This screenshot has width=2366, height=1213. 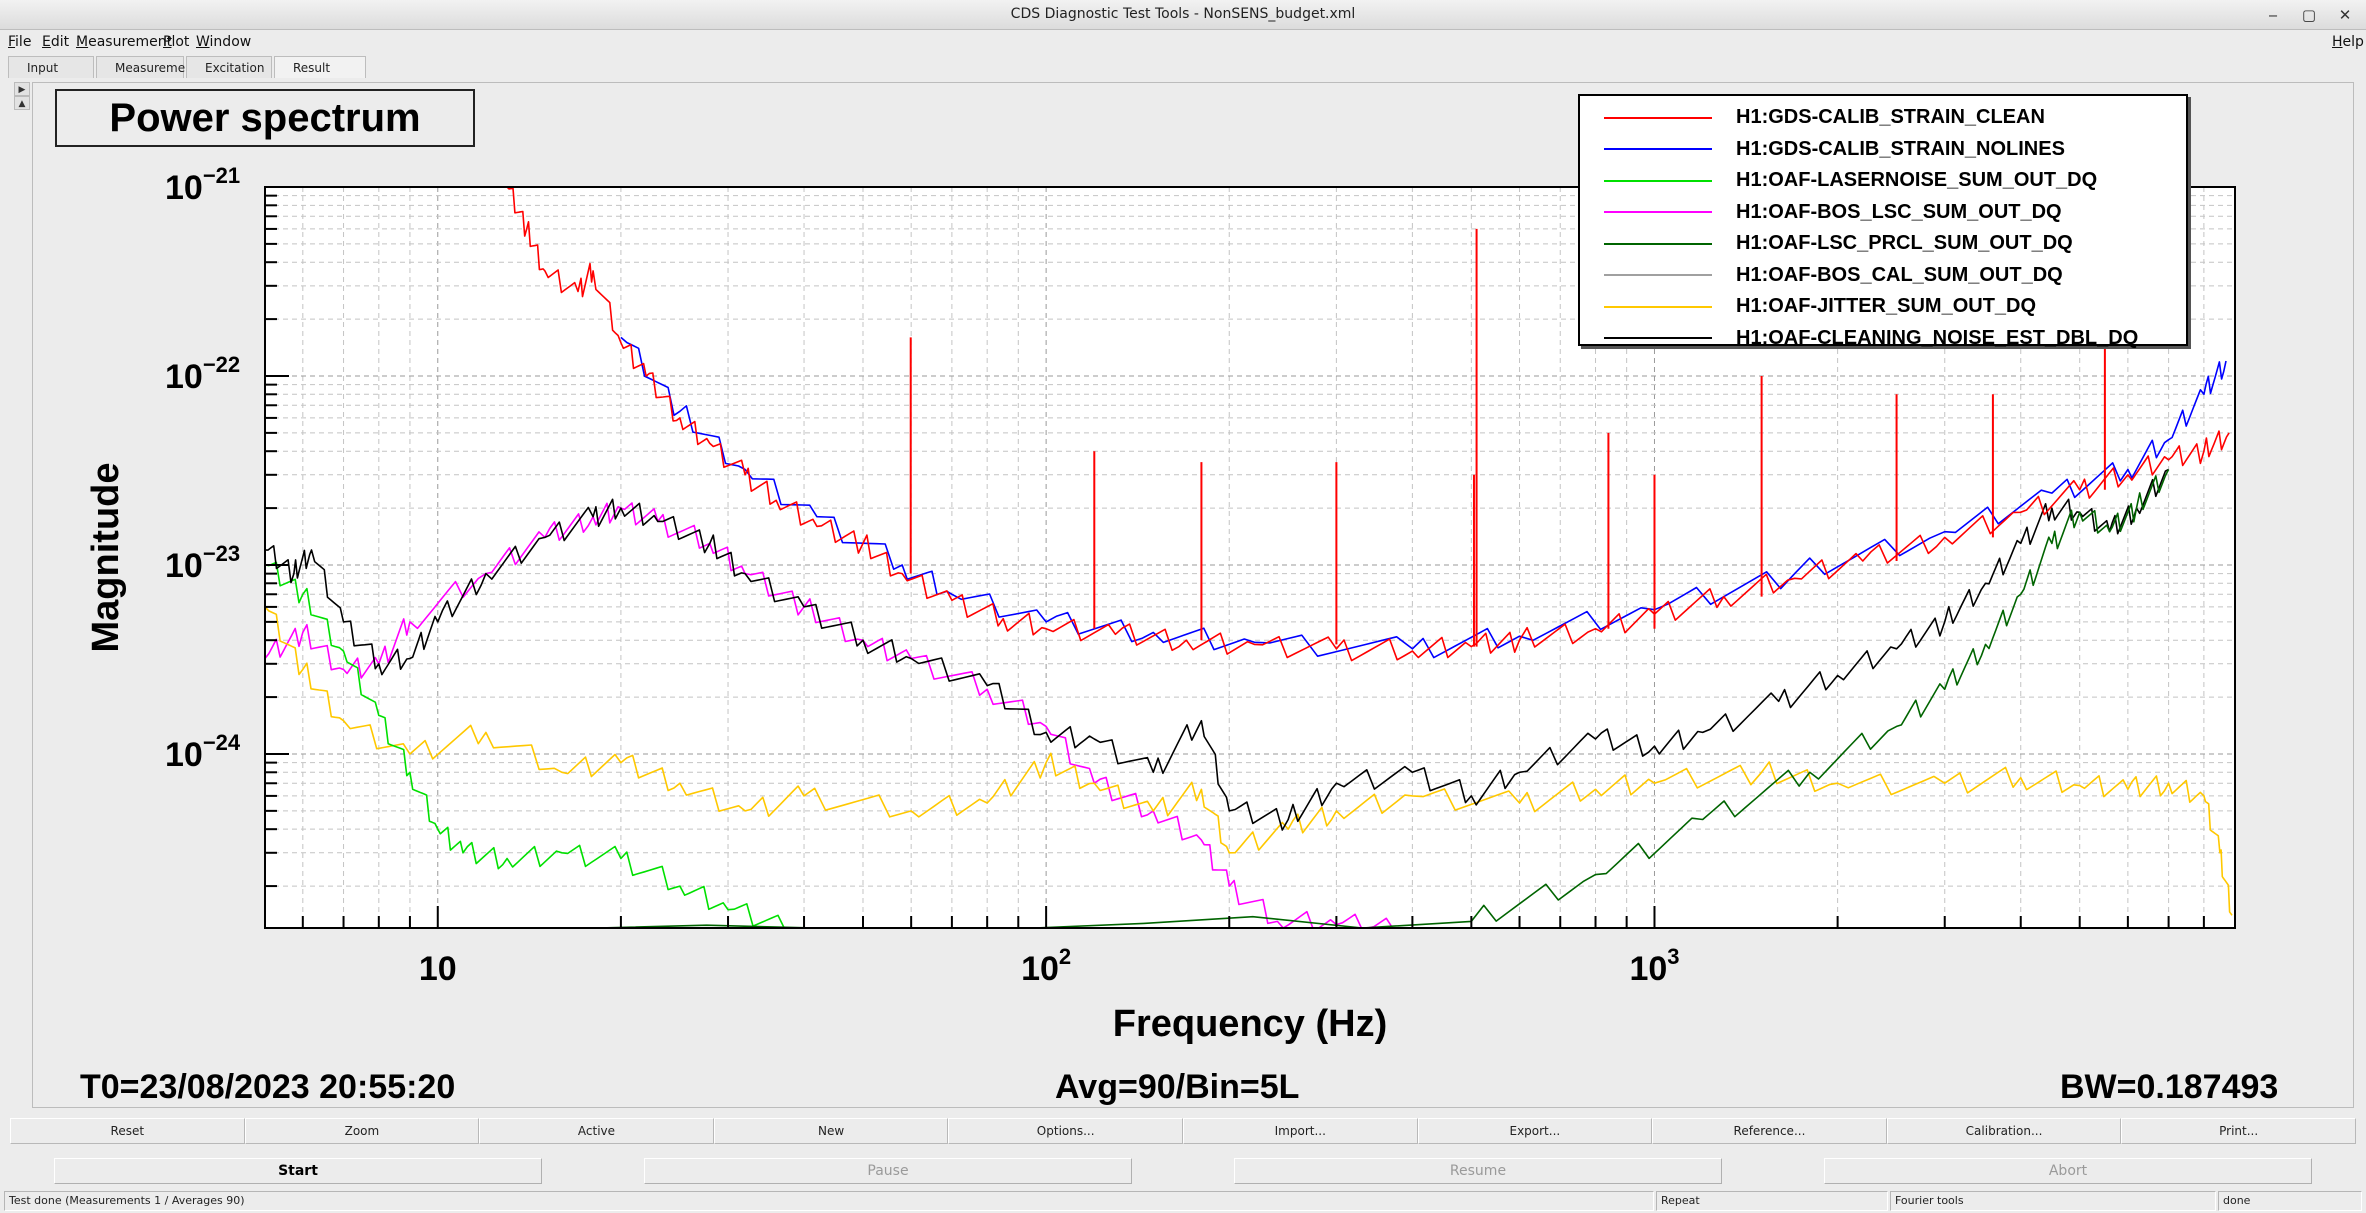 I want to click on legend-entry: H1:GDS-CALIB_STRAIN_CLEAN, so click(x=1883, y=118).